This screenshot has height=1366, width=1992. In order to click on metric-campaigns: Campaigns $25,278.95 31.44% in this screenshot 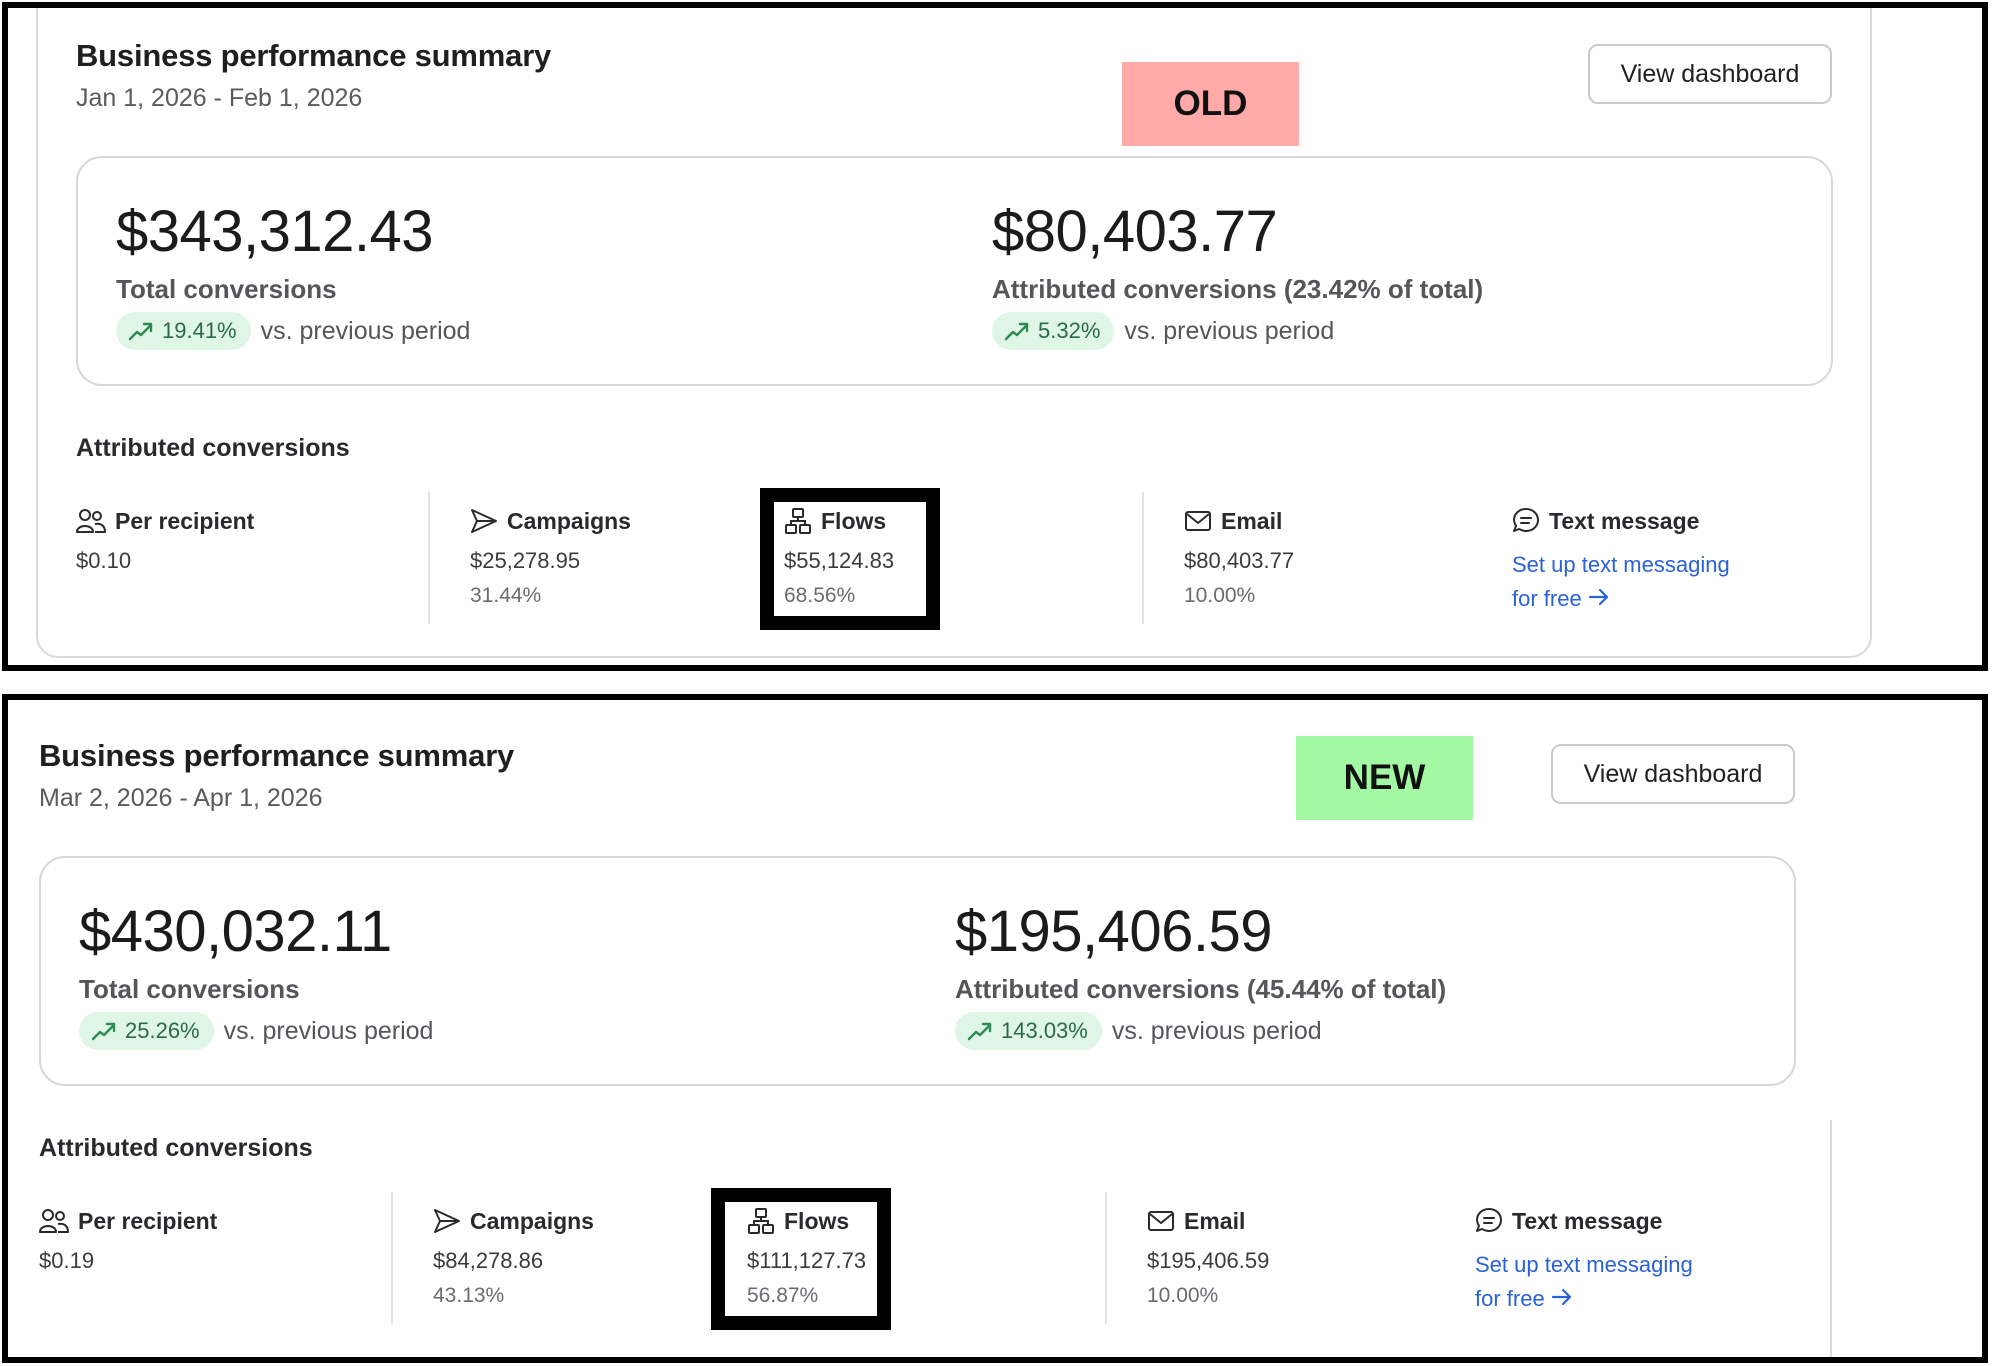, I will do `click(550, 557)`.